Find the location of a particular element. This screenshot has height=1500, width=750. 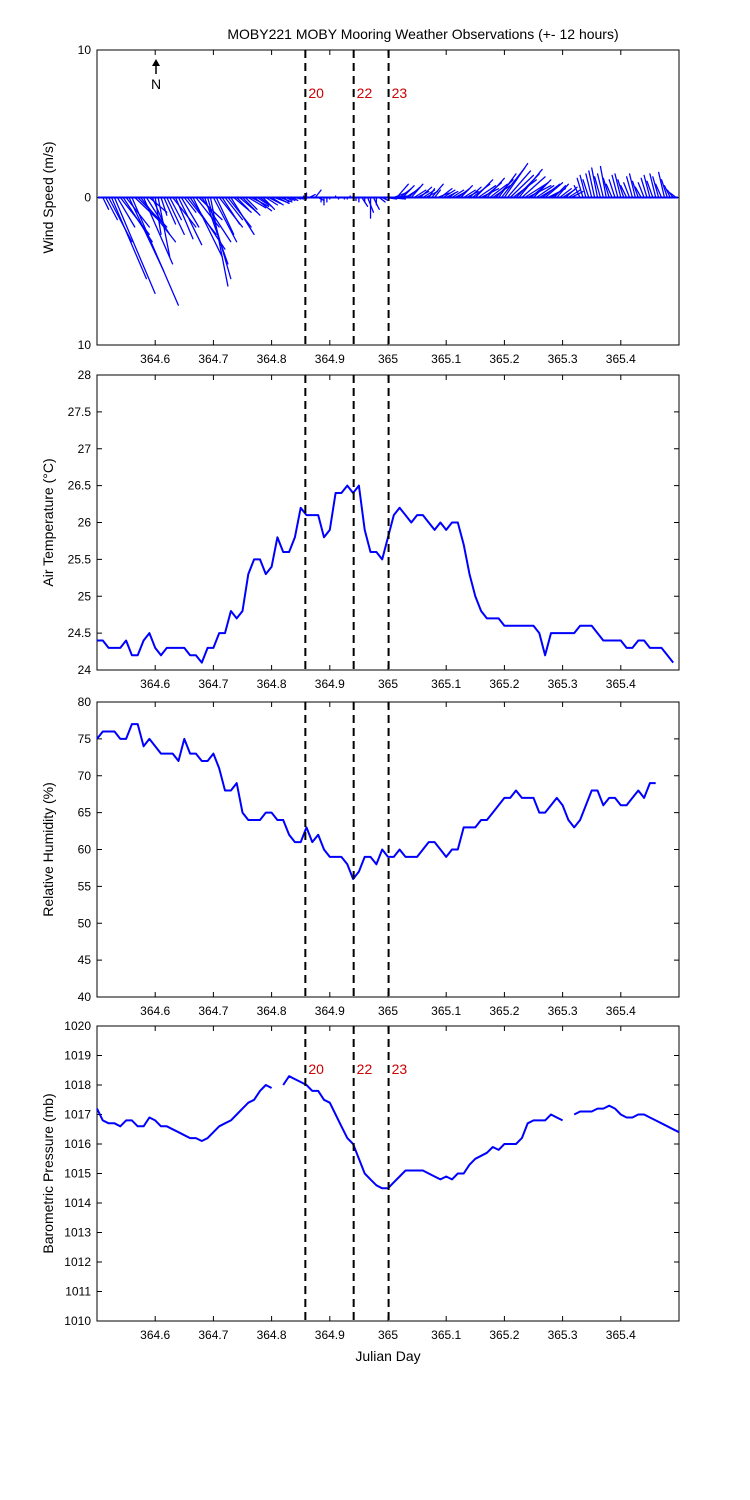

y-tick-label: 80 is located at coordinates (85, 702).